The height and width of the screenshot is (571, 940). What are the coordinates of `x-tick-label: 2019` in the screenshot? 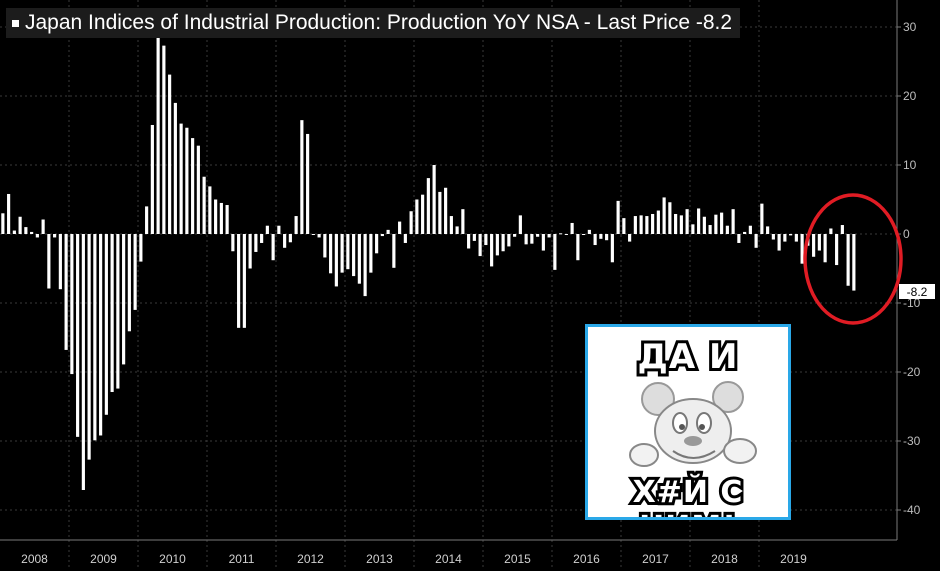 It's located at (793, 559).